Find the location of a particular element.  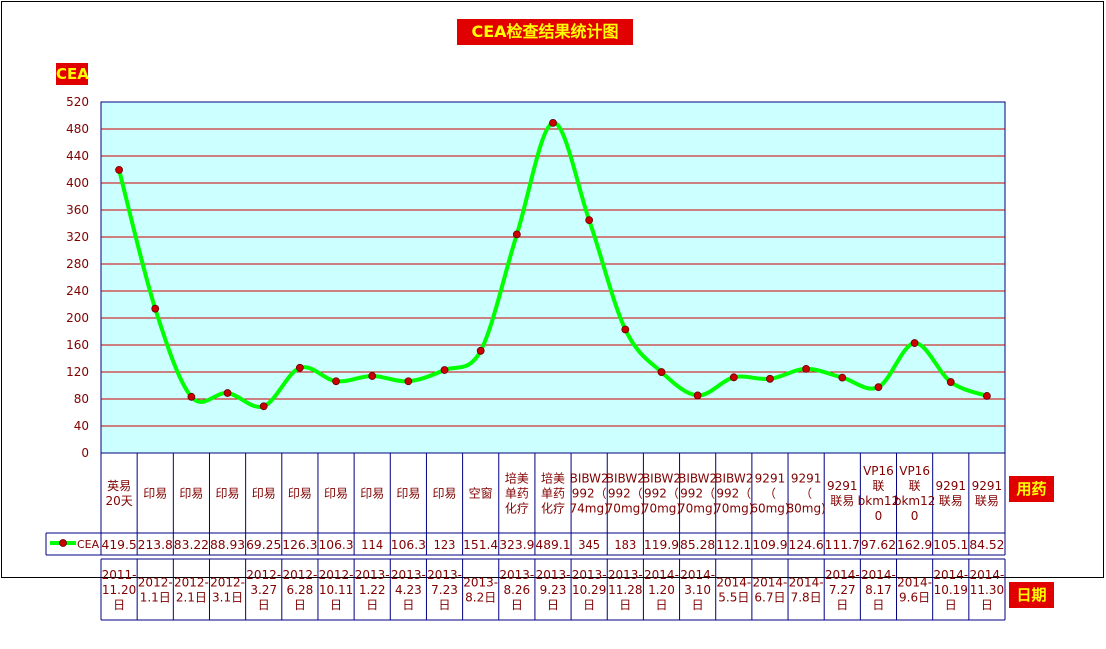

date-label: 3.1日 is located at coordinates (227, 598).